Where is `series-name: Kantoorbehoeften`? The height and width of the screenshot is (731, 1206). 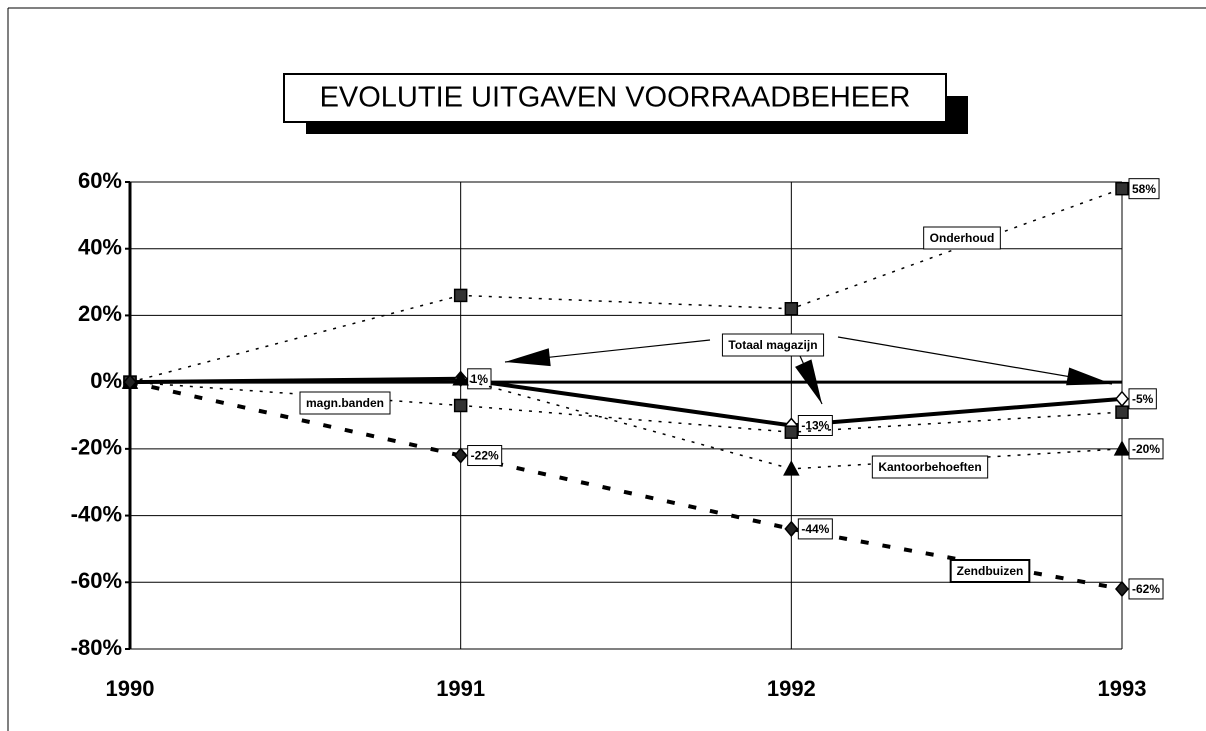 series-name: Kantoorbehoeften is located at coordinates (930, 467).